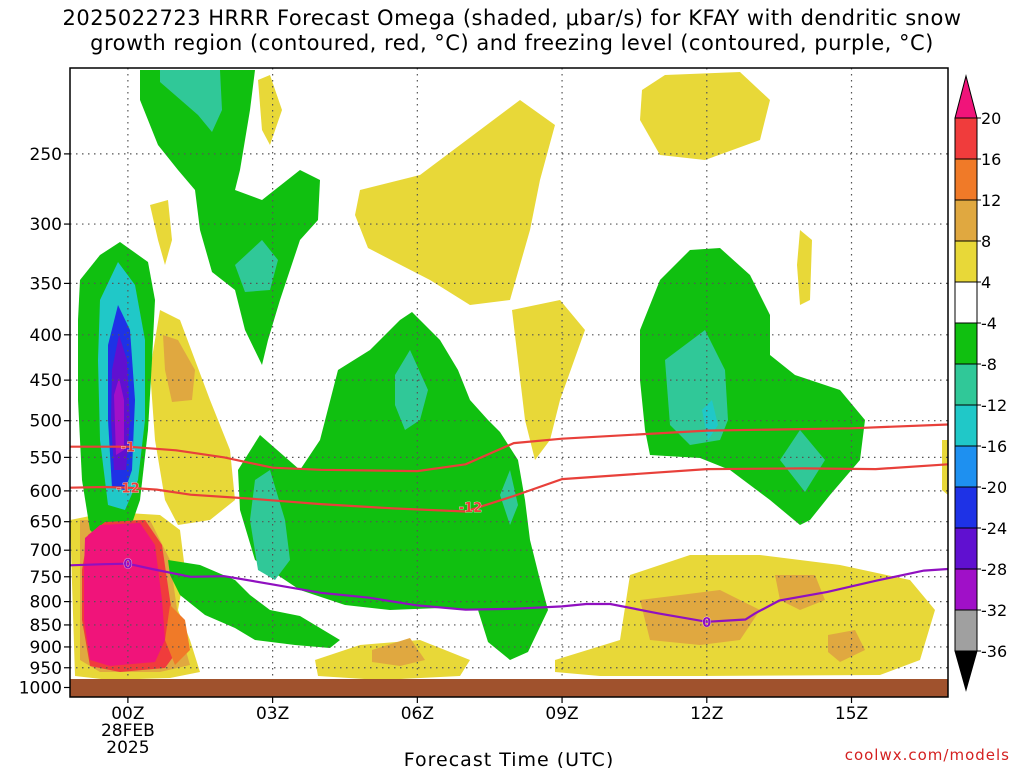  What do you see at coordinates (989, 364) in the screenshot?
I see `colorbar-label--8: -8` at bounding box center [989, 364].